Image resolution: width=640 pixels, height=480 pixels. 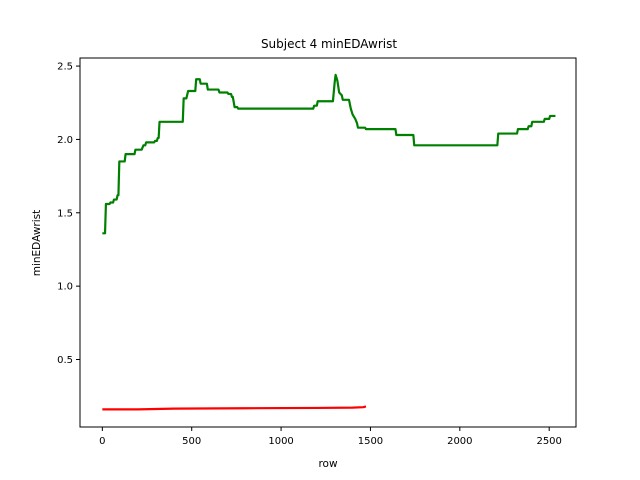 I want to click on x-tick-label: 2500, so click(x=548, y=441).